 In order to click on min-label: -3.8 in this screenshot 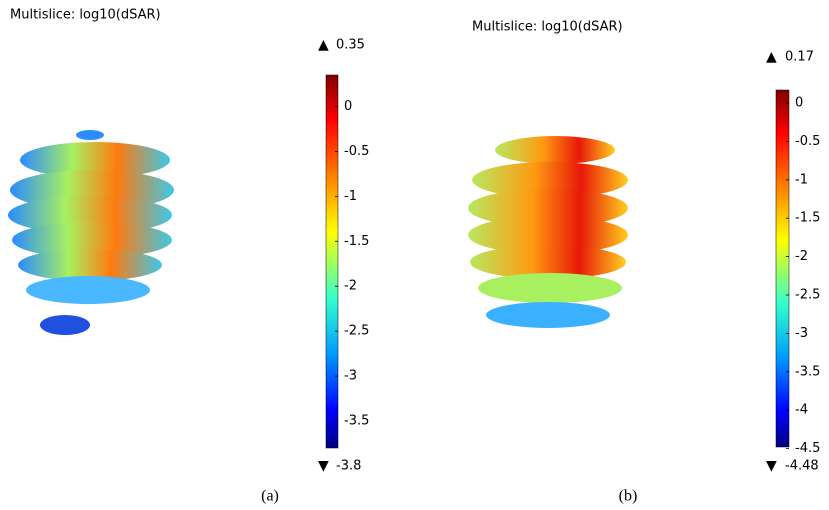, I will do `click(348, 466)`.